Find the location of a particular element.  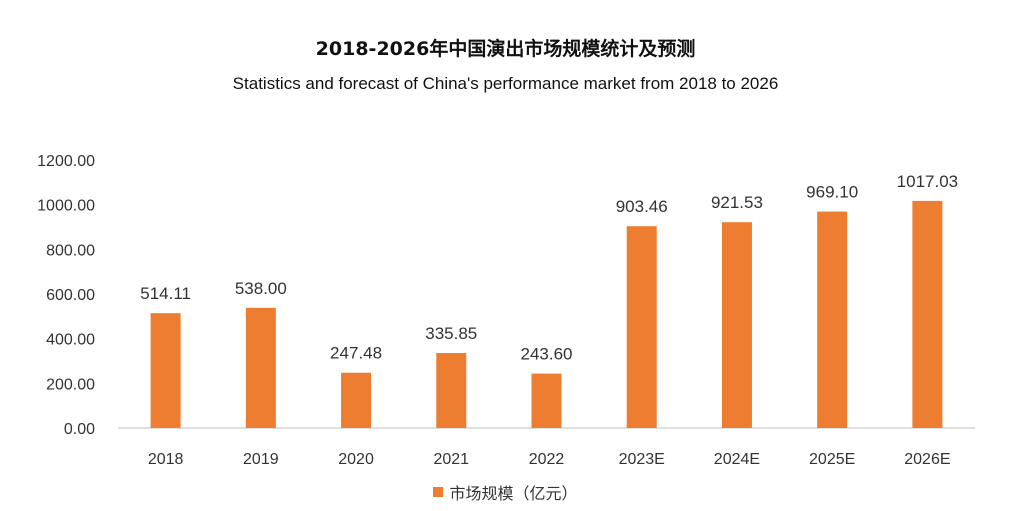

data-label-2021: 335.85 is located at coordinates (451, 333).